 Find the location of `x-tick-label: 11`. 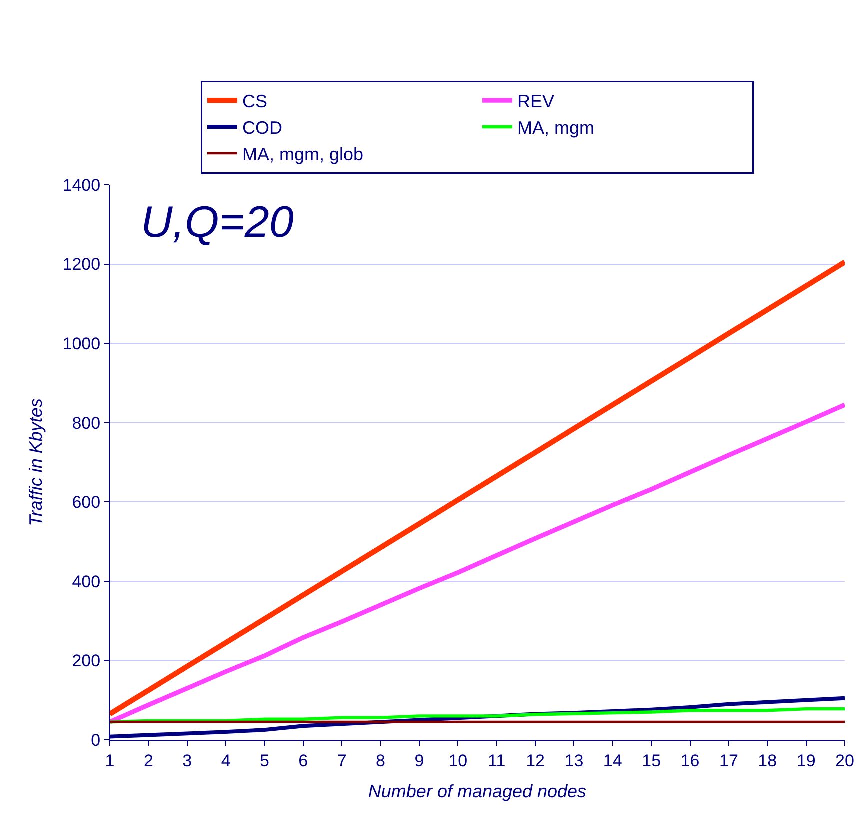

x-tick-label: 11 is located at coordinates (497, 760).